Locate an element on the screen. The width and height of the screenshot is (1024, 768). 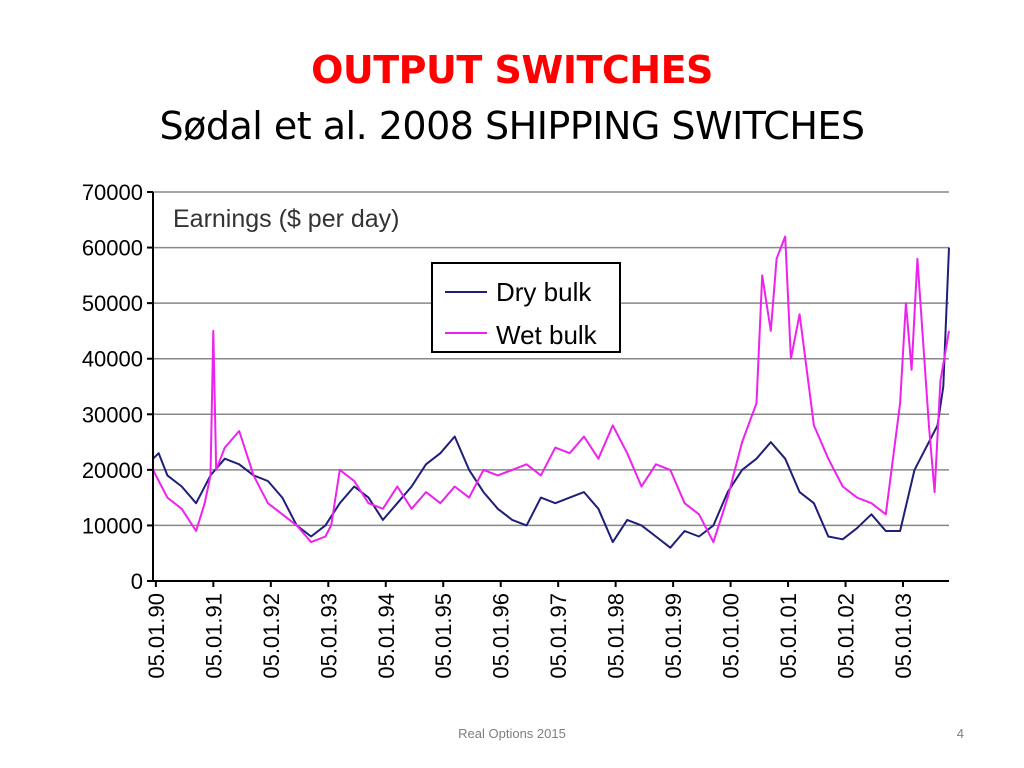
x-tick-label-2: 05.01.92 is located at coordinates (271, 636).